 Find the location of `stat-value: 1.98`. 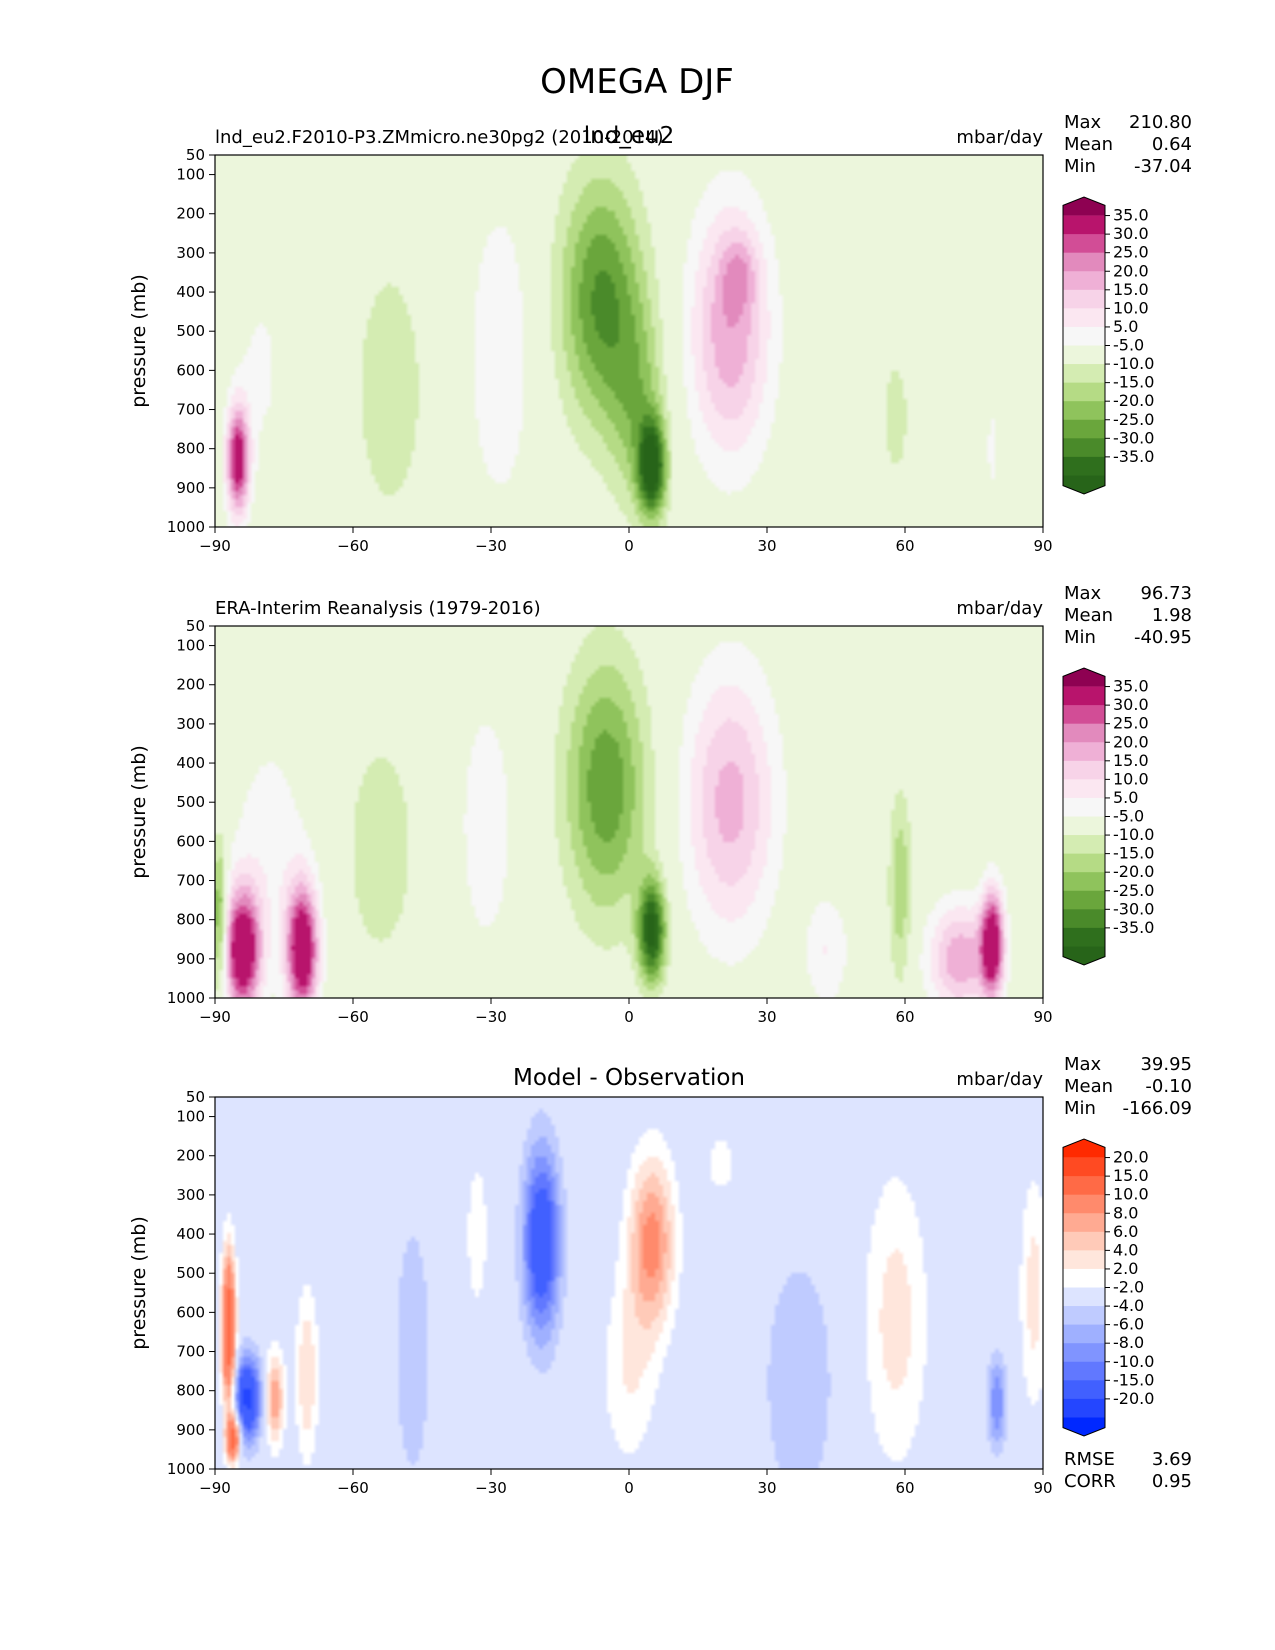

stat-value: 1.98 is located at coordinates (1172, 615).